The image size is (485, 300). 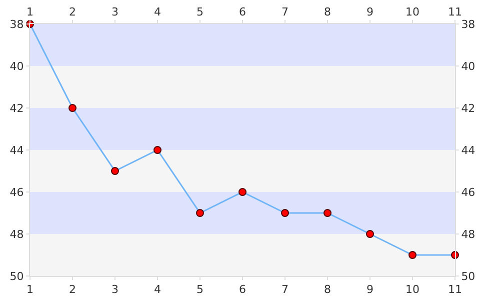 What do you see at coordinates (115, 289) in the screenshot?
I see `x2-tick-label: 3` at bounding box center [115, 289].